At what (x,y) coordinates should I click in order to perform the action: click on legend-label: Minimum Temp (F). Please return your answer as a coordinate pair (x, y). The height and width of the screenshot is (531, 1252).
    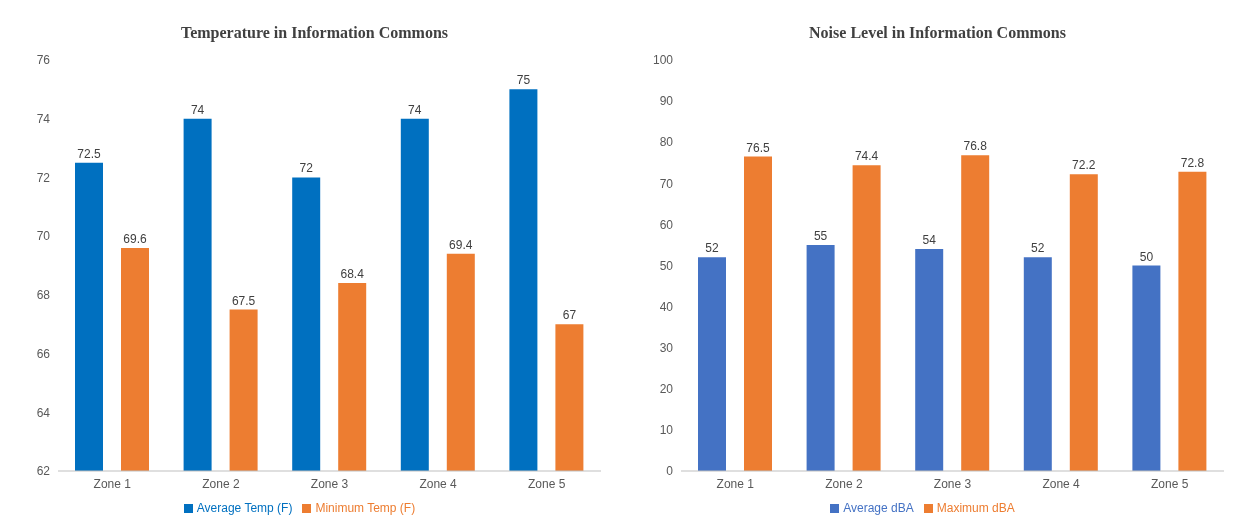
    Looking at the image, I should click on (365, 508).